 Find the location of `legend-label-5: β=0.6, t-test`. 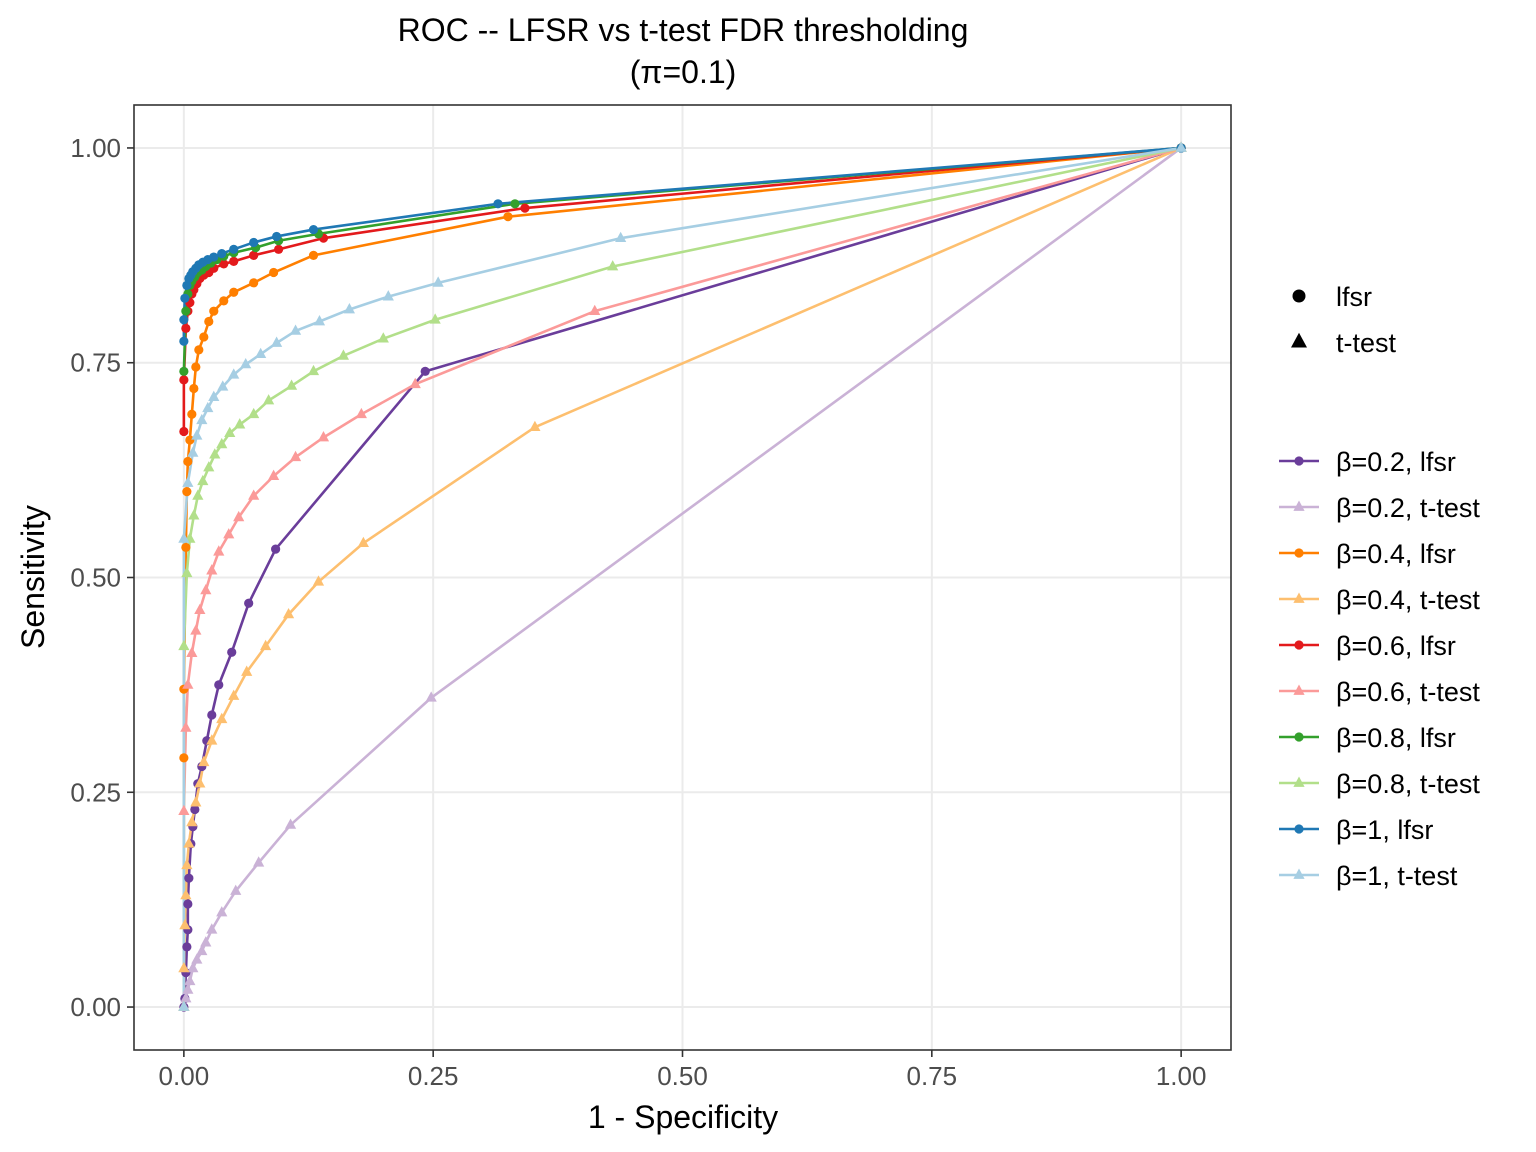

legend-label-5: β=0.6, t-test is located at coordinates (1408, 692).